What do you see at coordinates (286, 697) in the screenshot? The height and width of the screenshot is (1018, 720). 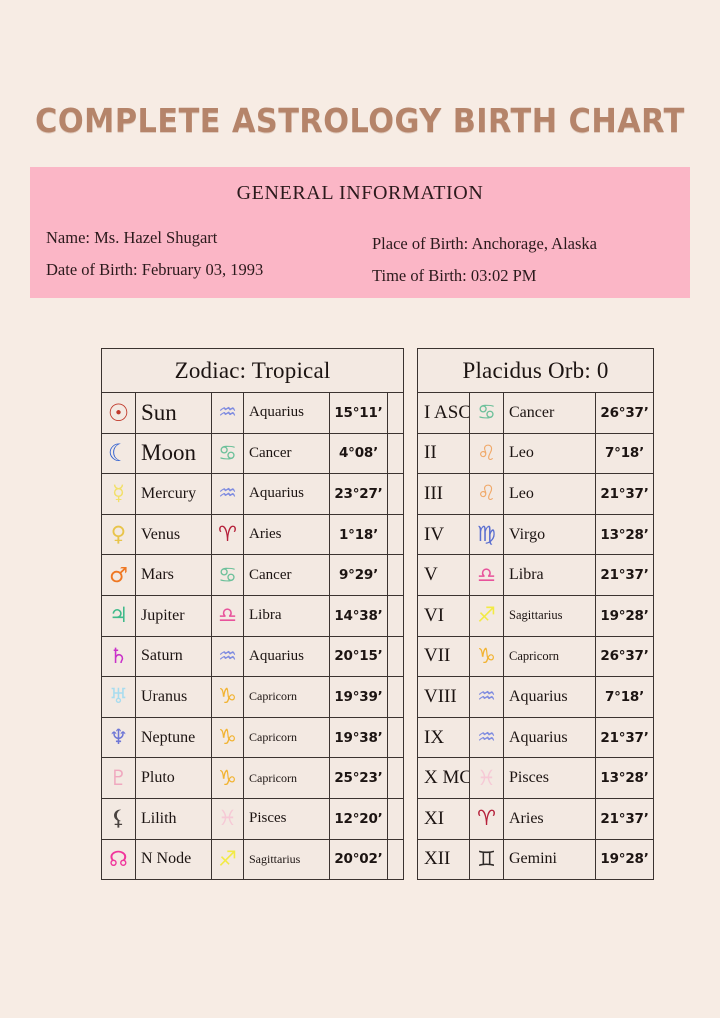 I see `sign-name-cell: Capricorn` at bounding box center [286, 697].